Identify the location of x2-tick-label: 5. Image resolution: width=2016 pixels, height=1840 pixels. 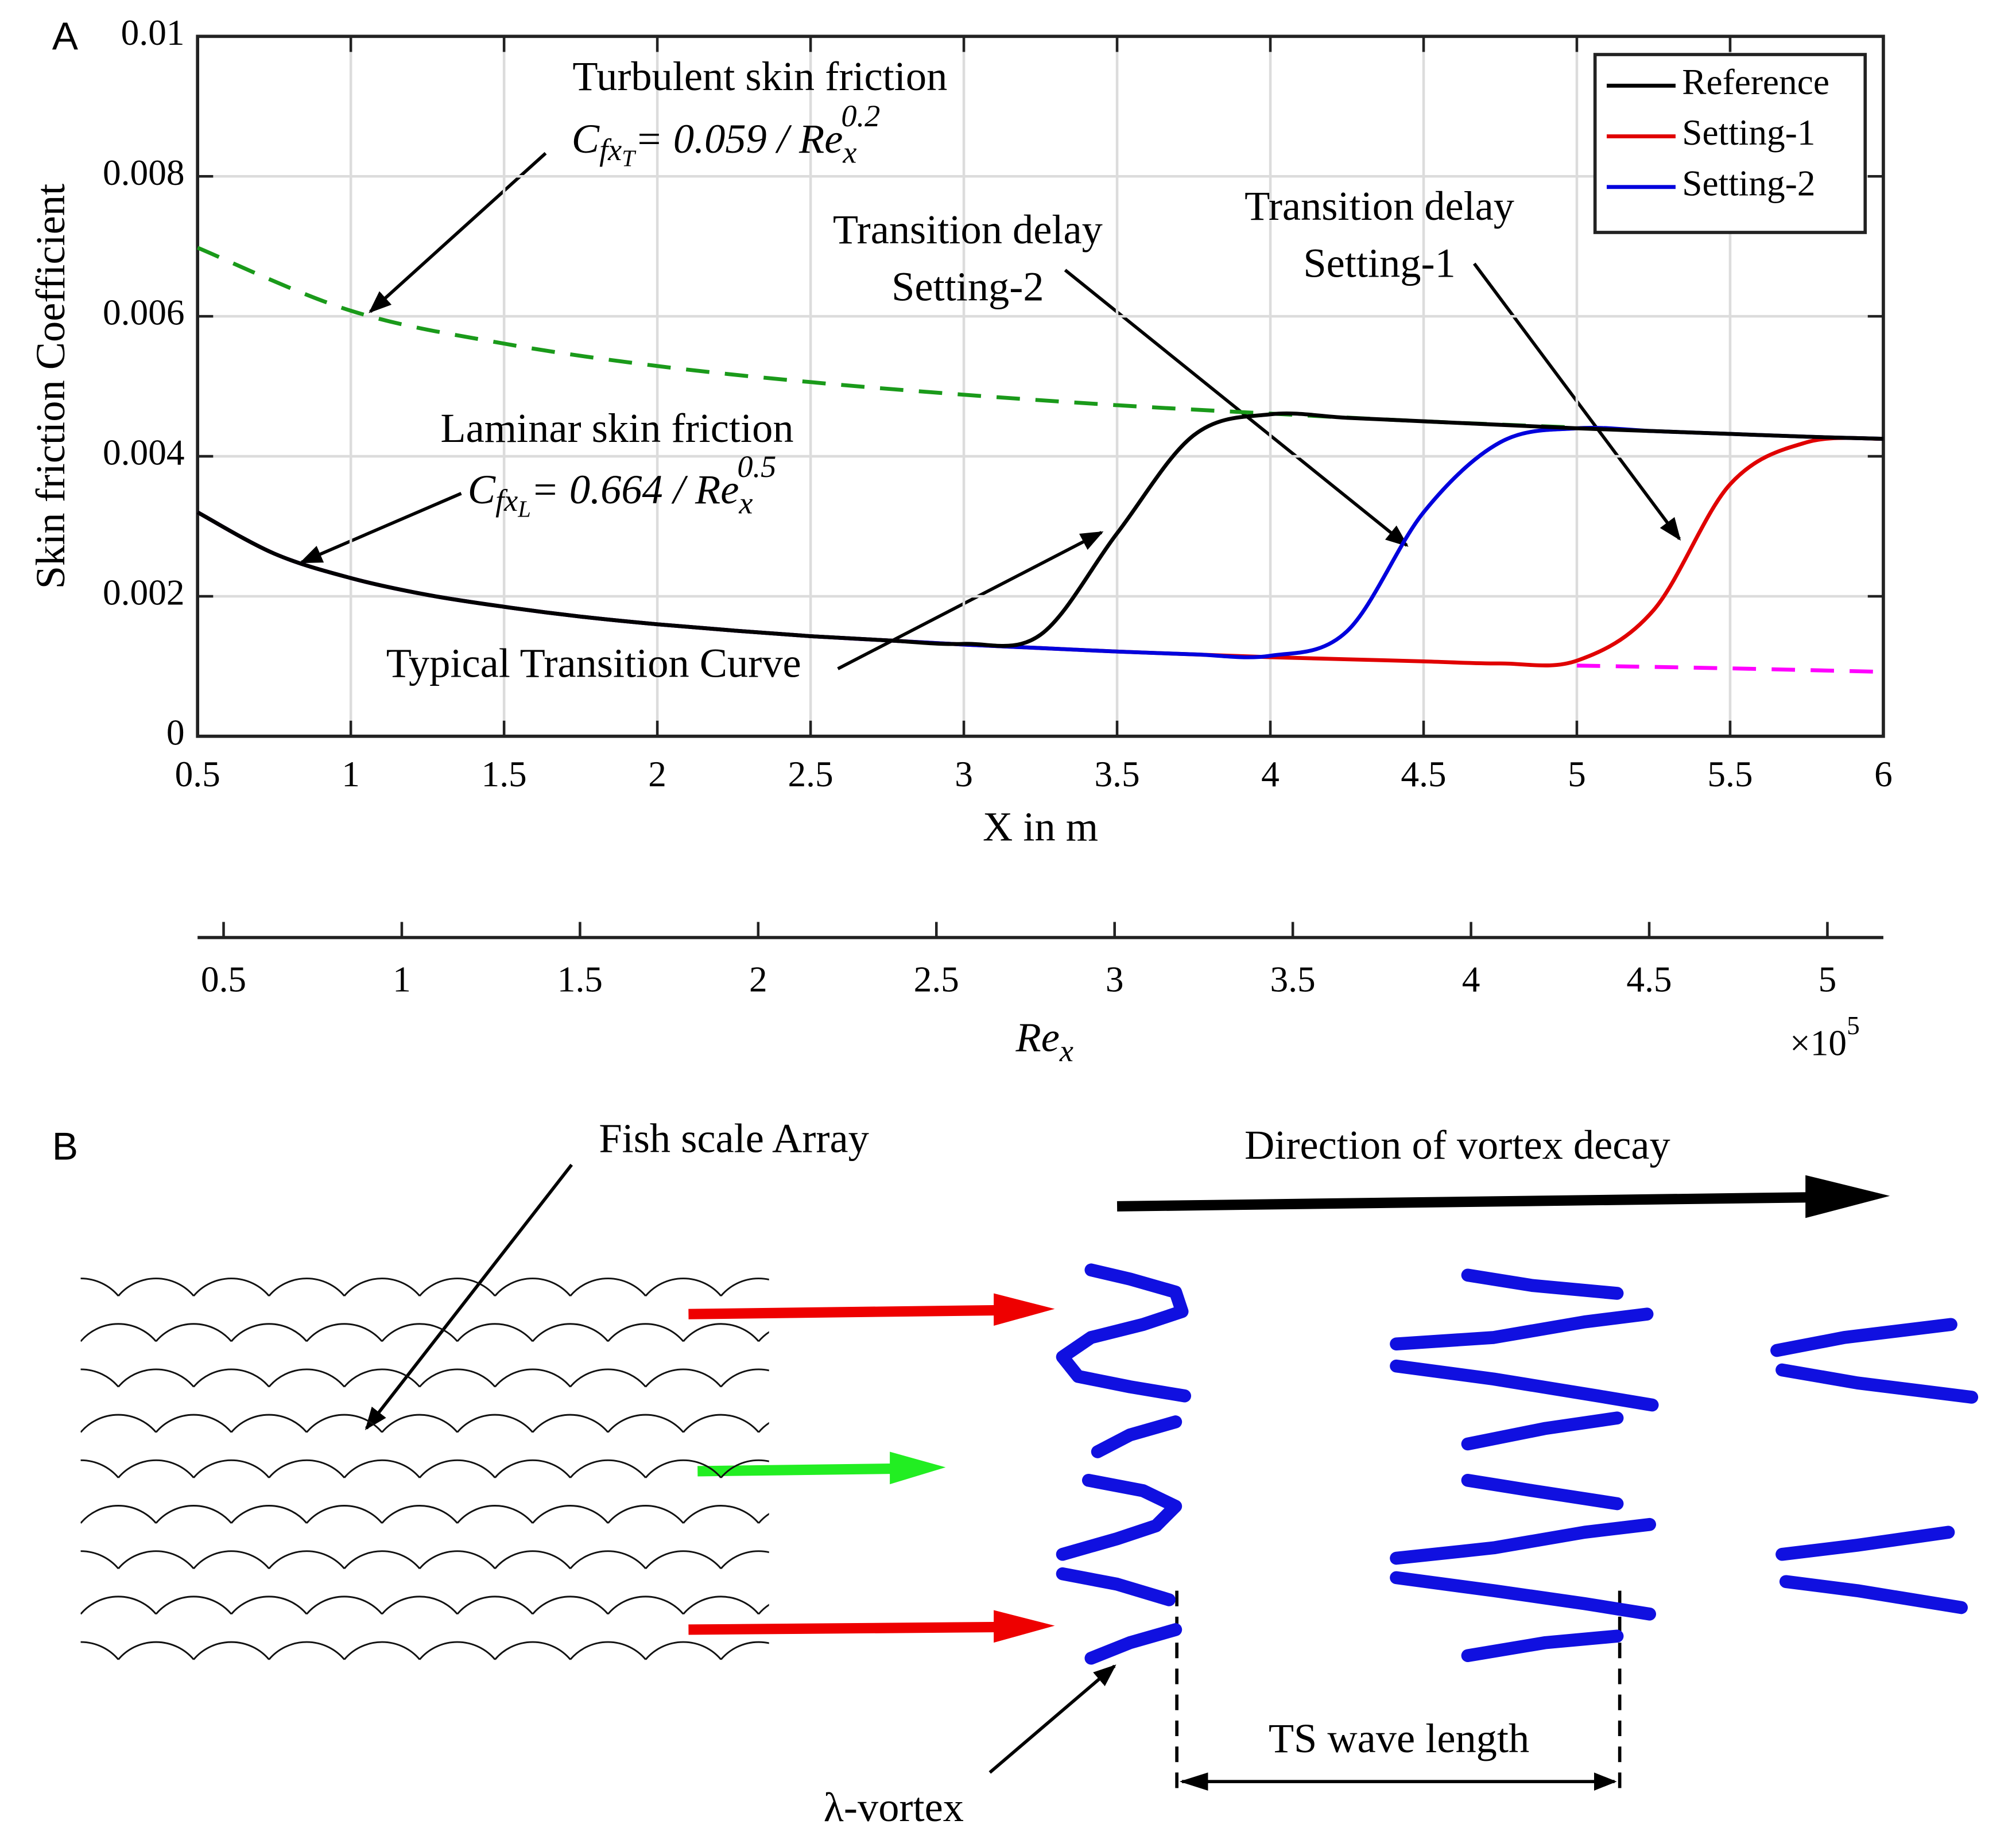
(1828, 979).